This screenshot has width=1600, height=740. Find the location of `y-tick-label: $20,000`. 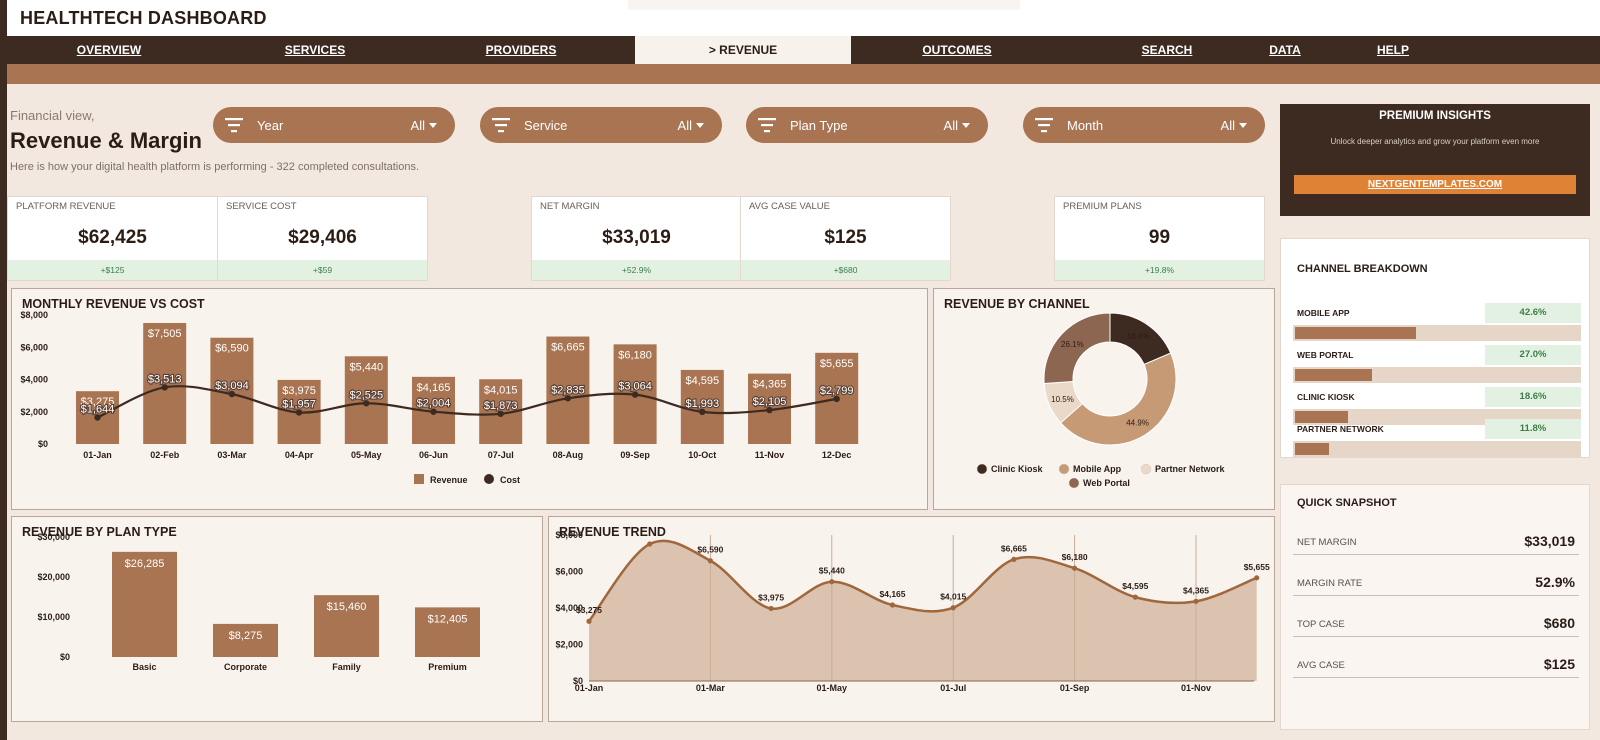

y-tick-label: $20,000 is located at coordinates (53, 577).